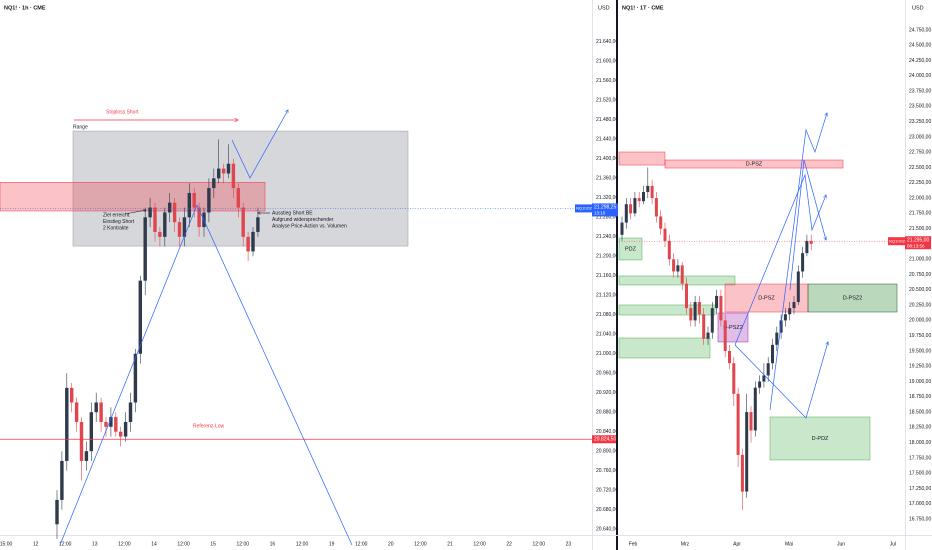 The image size is (932, 550). Describe the element at coordinates (607, 42) in the screenshot. I see `y-tick-label: 21.640,00` at that location.